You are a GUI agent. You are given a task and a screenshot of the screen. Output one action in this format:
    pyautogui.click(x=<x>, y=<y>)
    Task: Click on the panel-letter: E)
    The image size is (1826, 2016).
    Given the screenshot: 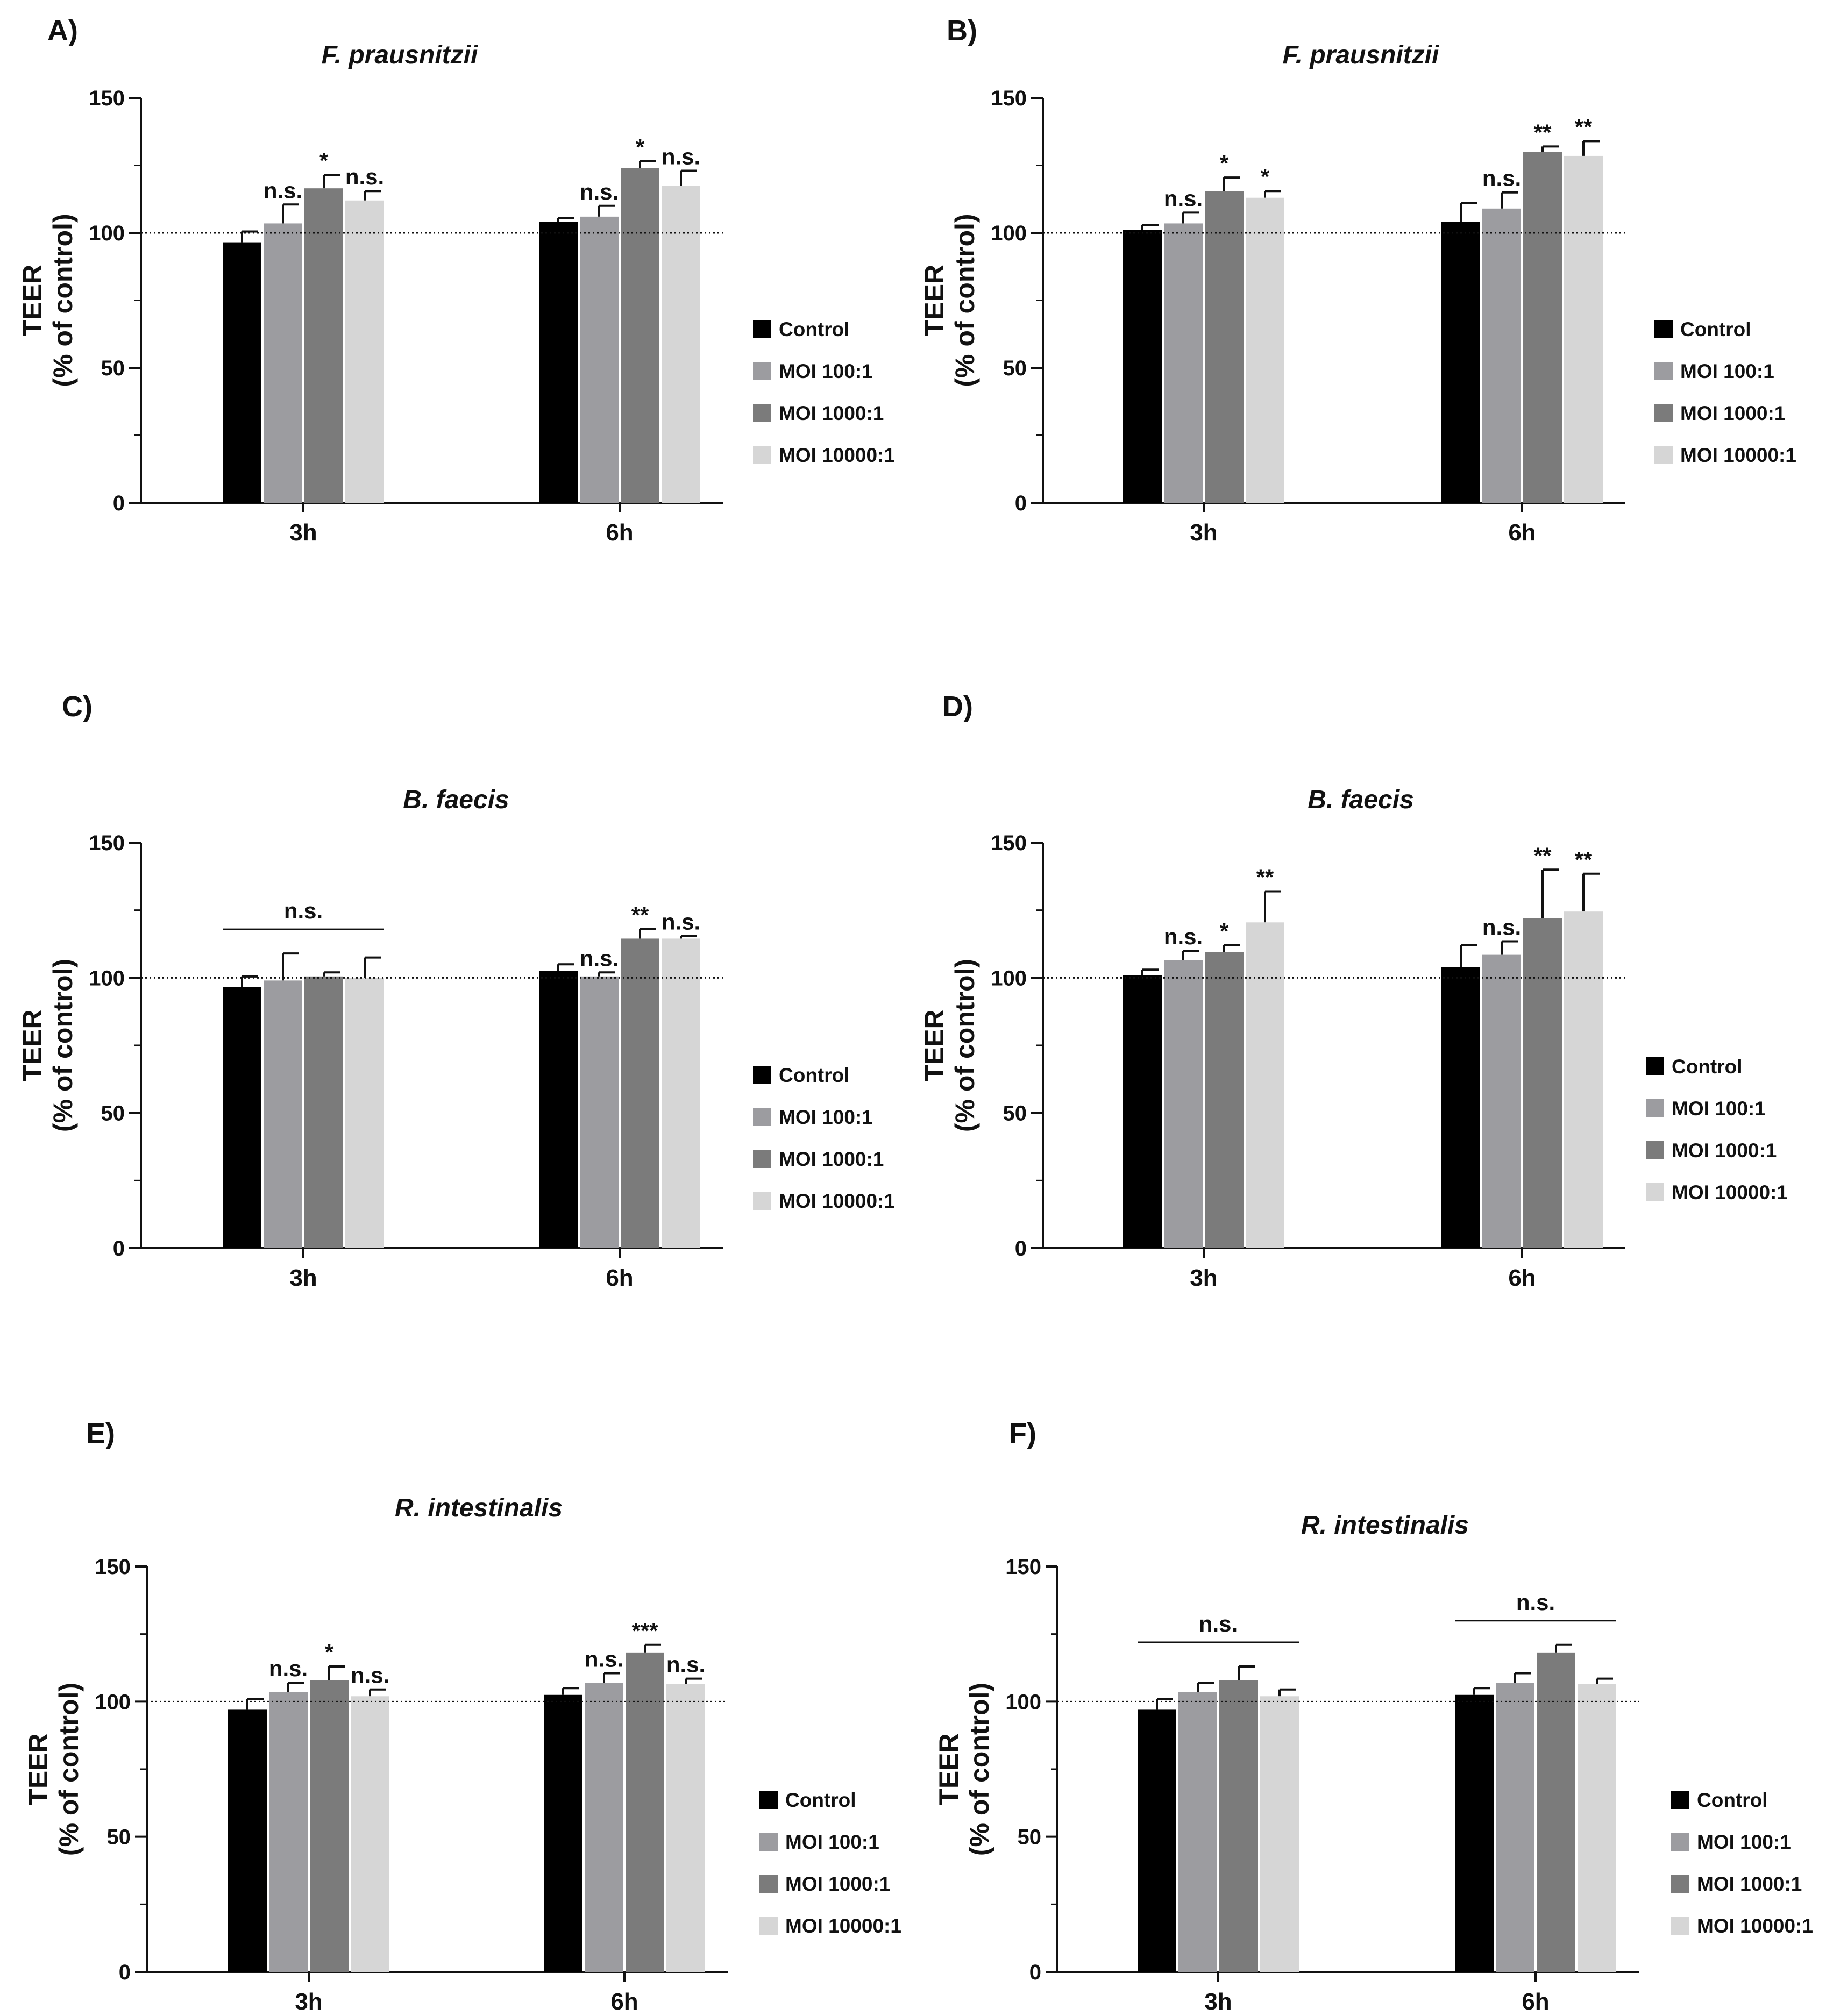 What is the action you would take?
    pyautogui.click(x=100, y=1433)
    